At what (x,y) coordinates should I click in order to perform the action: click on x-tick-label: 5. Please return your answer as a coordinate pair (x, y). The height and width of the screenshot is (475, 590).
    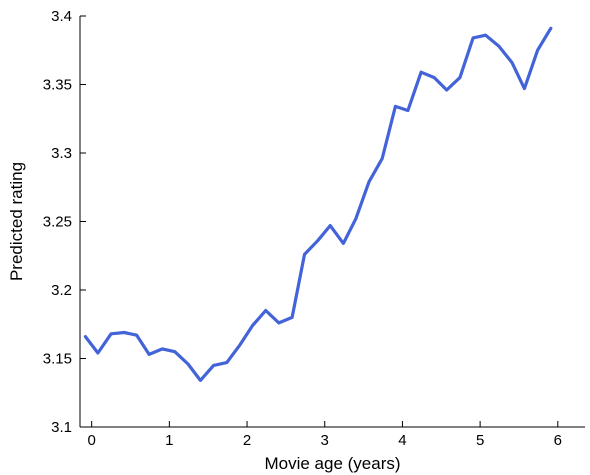
    Looking at the image, I should click on (480, 440).